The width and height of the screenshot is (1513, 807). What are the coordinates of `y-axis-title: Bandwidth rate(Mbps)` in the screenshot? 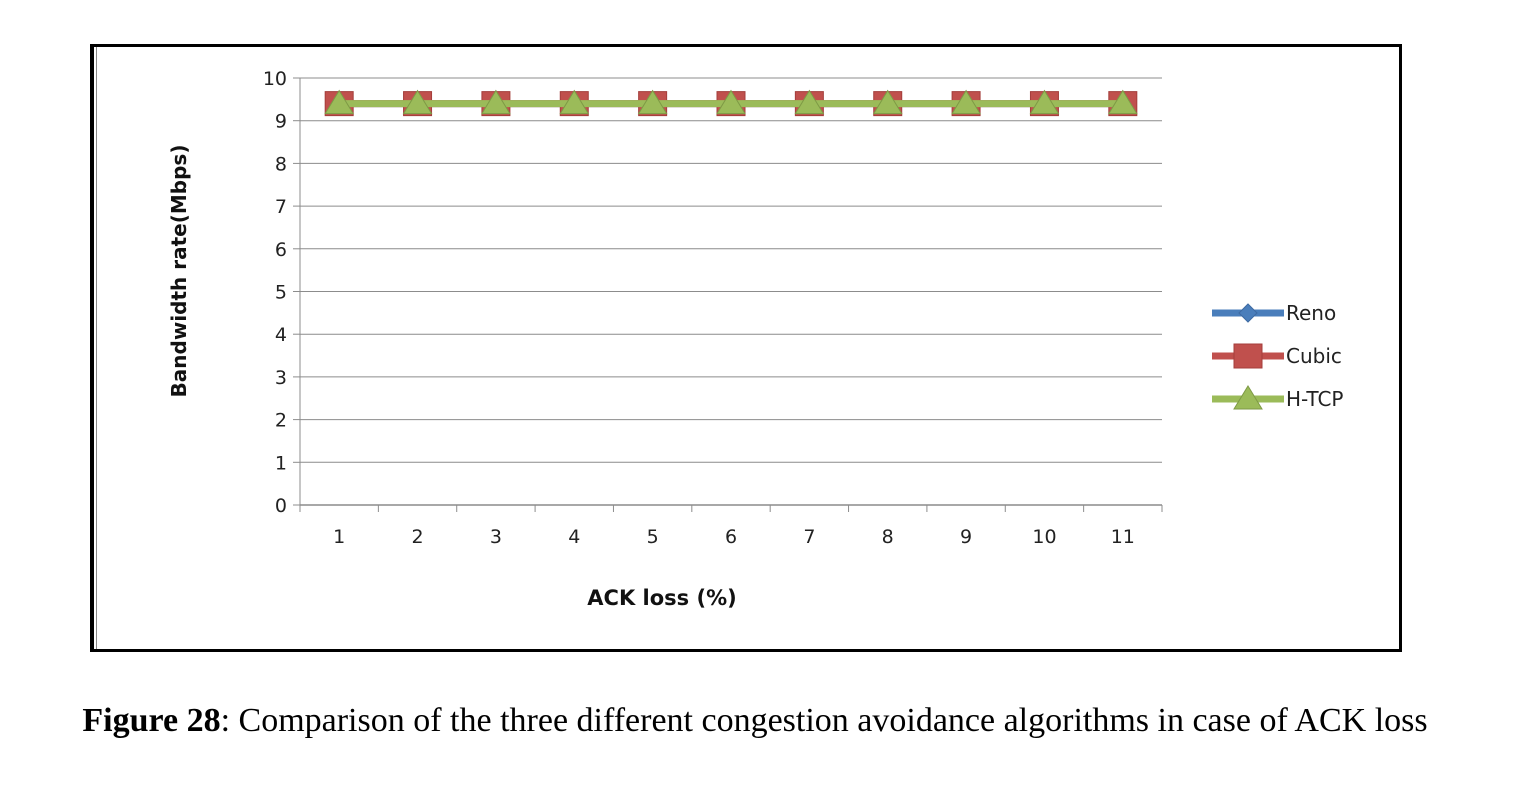 It's located at (179, 271).